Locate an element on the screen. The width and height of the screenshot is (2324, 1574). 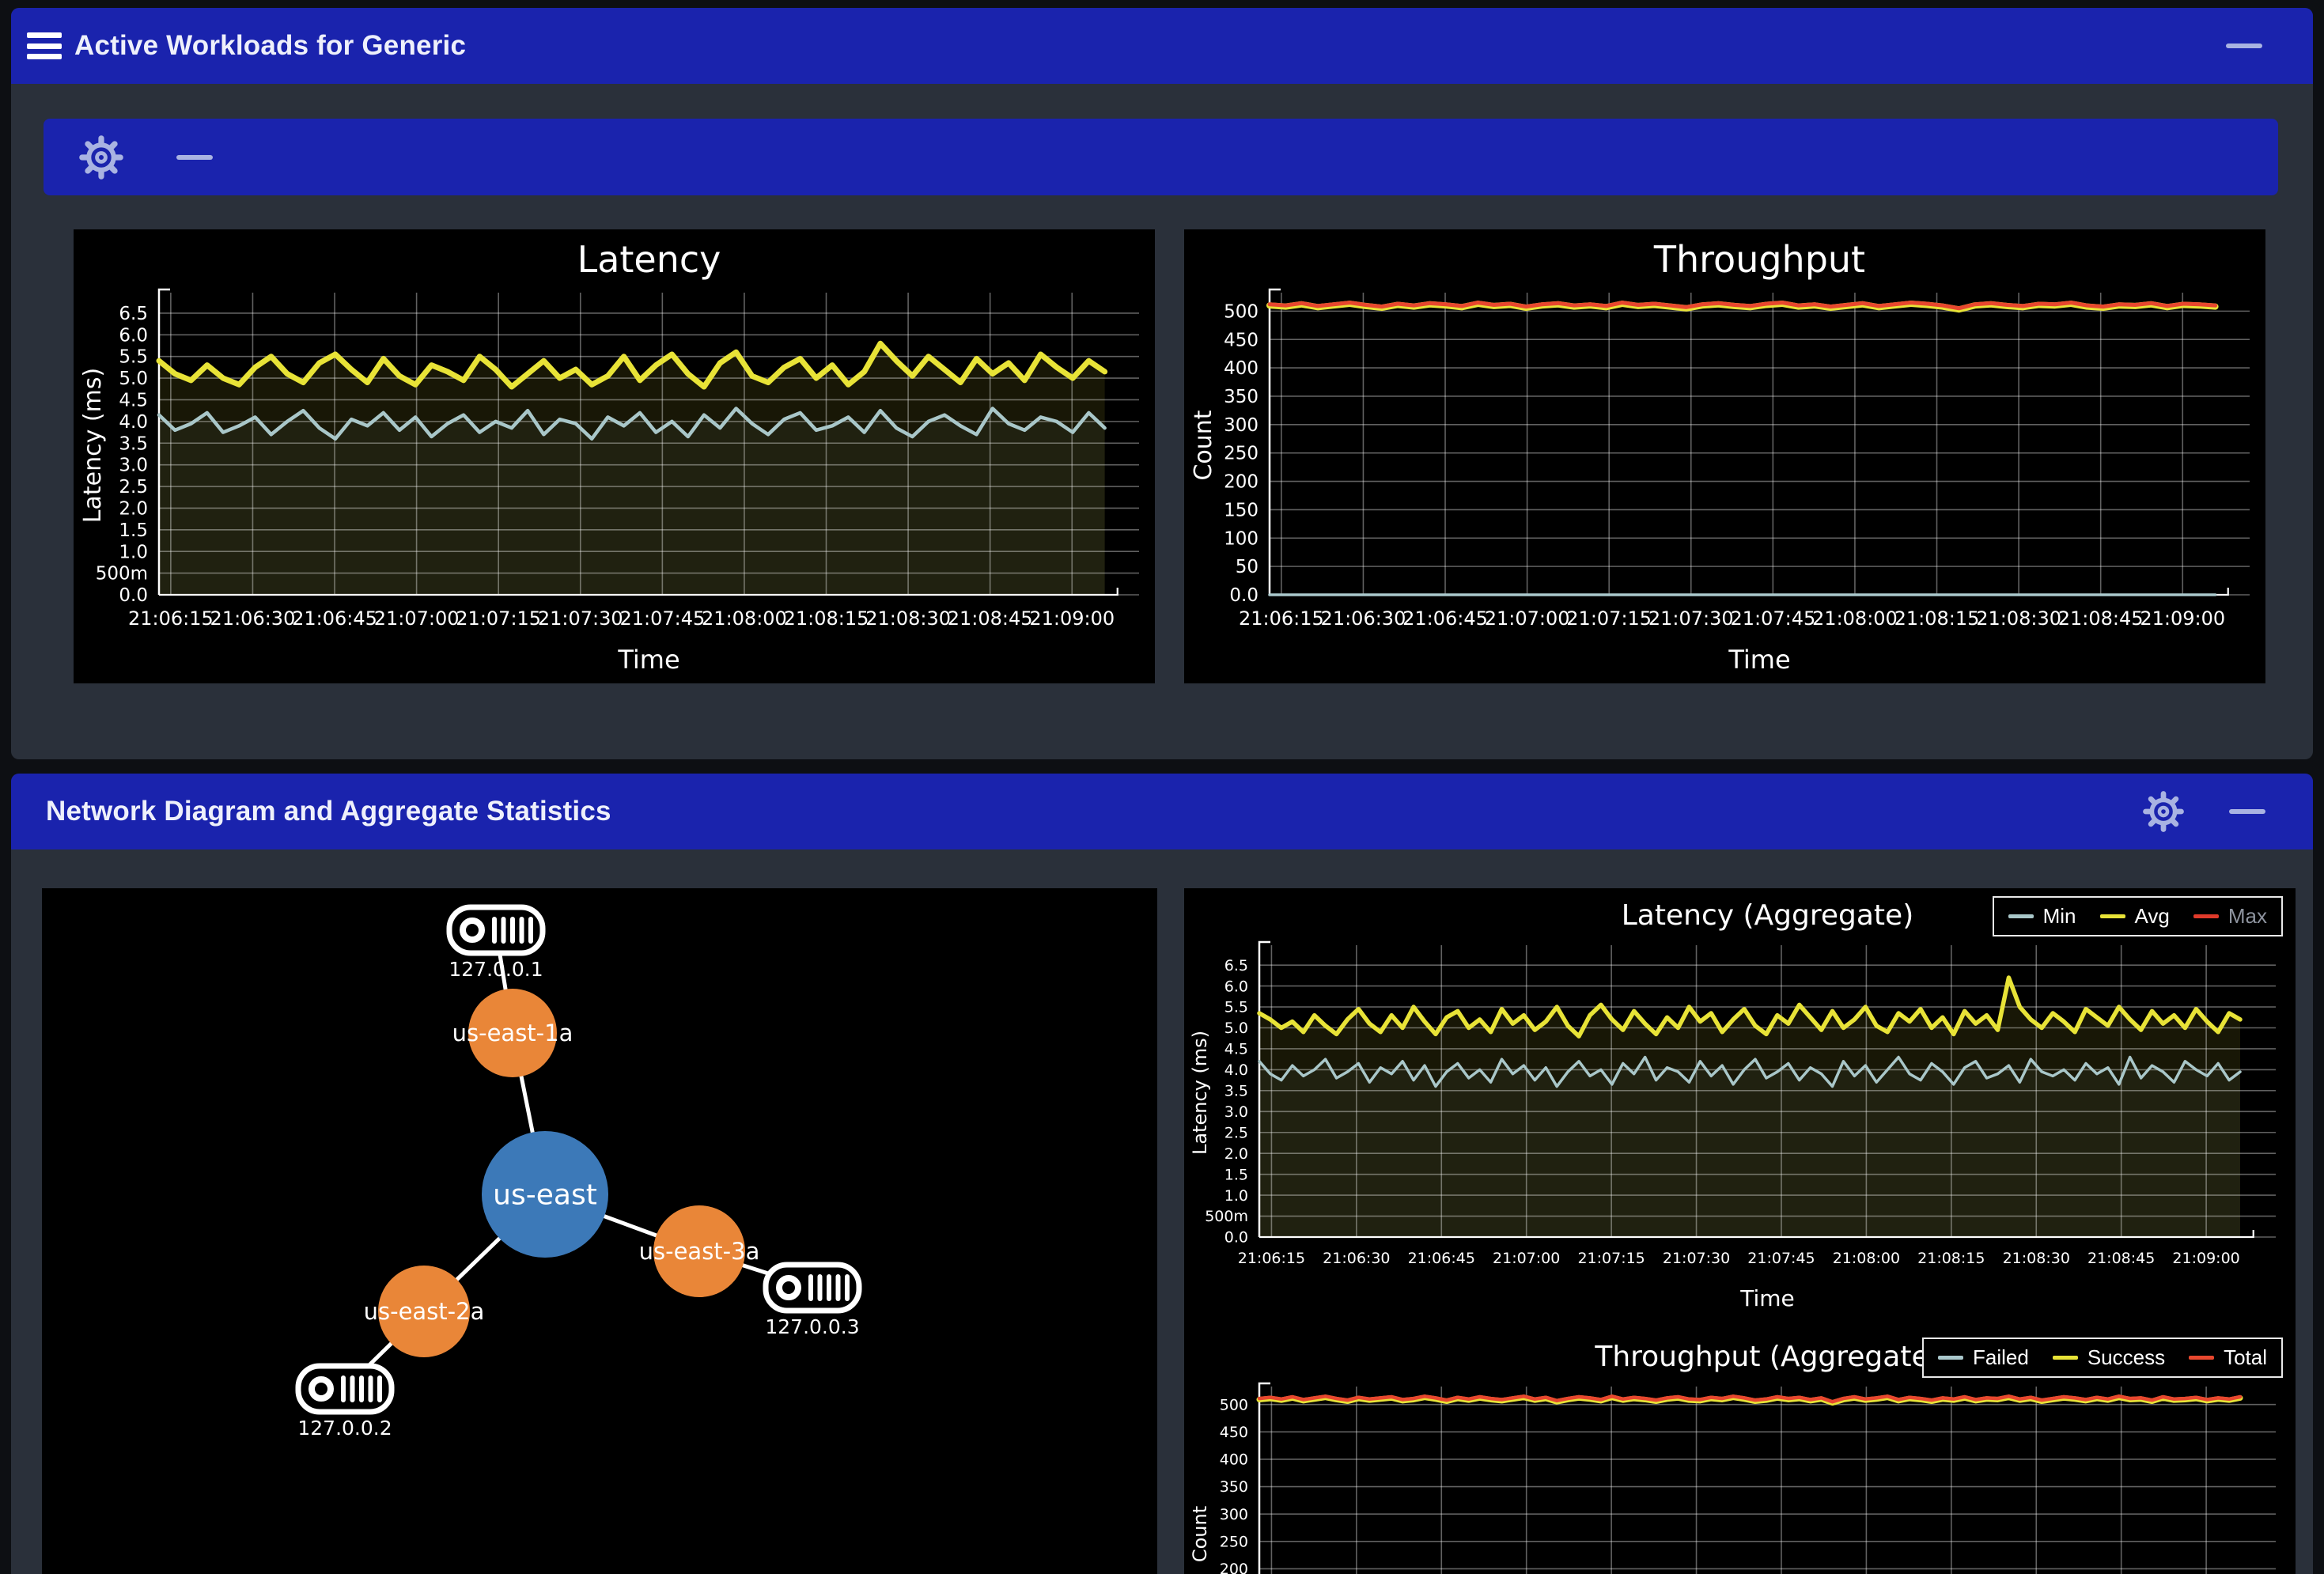
svg-text: 4.5 is located at coordinates (133, 401).